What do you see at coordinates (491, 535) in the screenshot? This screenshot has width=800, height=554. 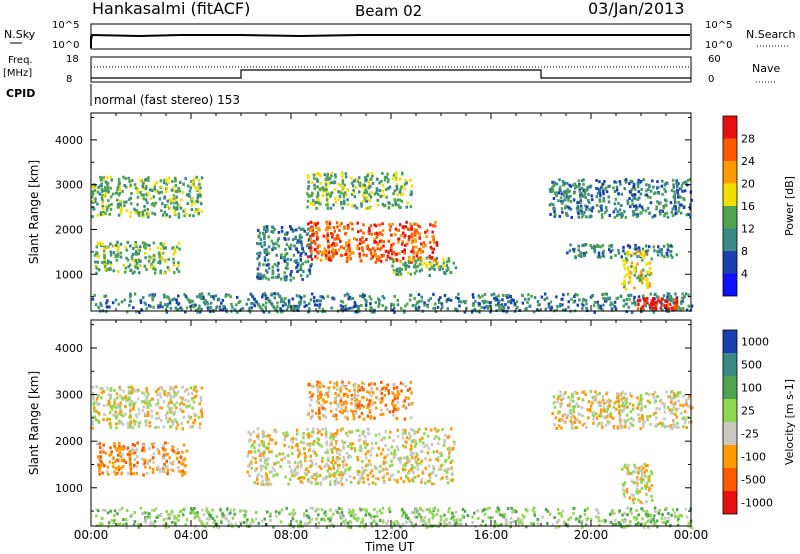 I see `x-tick-label: 16:00` at bounding box center [491, 535].